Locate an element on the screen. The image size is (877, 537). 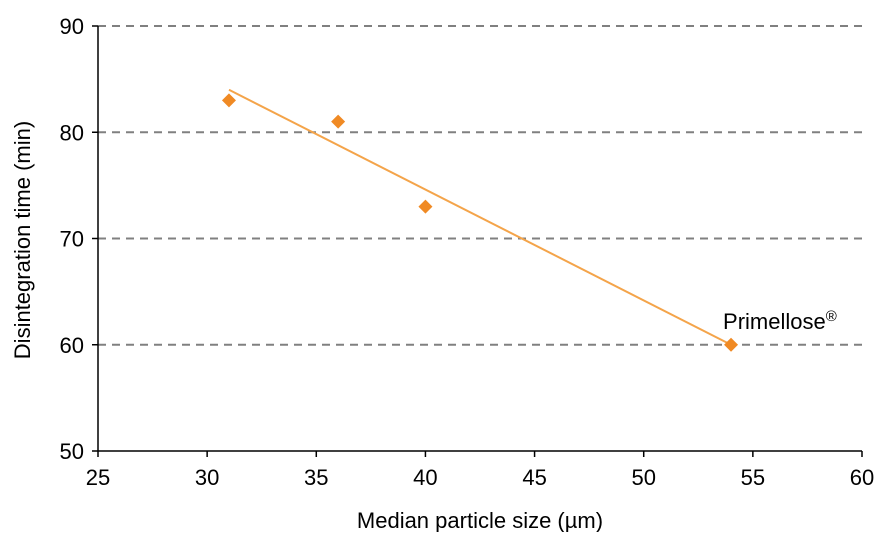
x-tick-label: 45 is located at coordinates (534, 477).